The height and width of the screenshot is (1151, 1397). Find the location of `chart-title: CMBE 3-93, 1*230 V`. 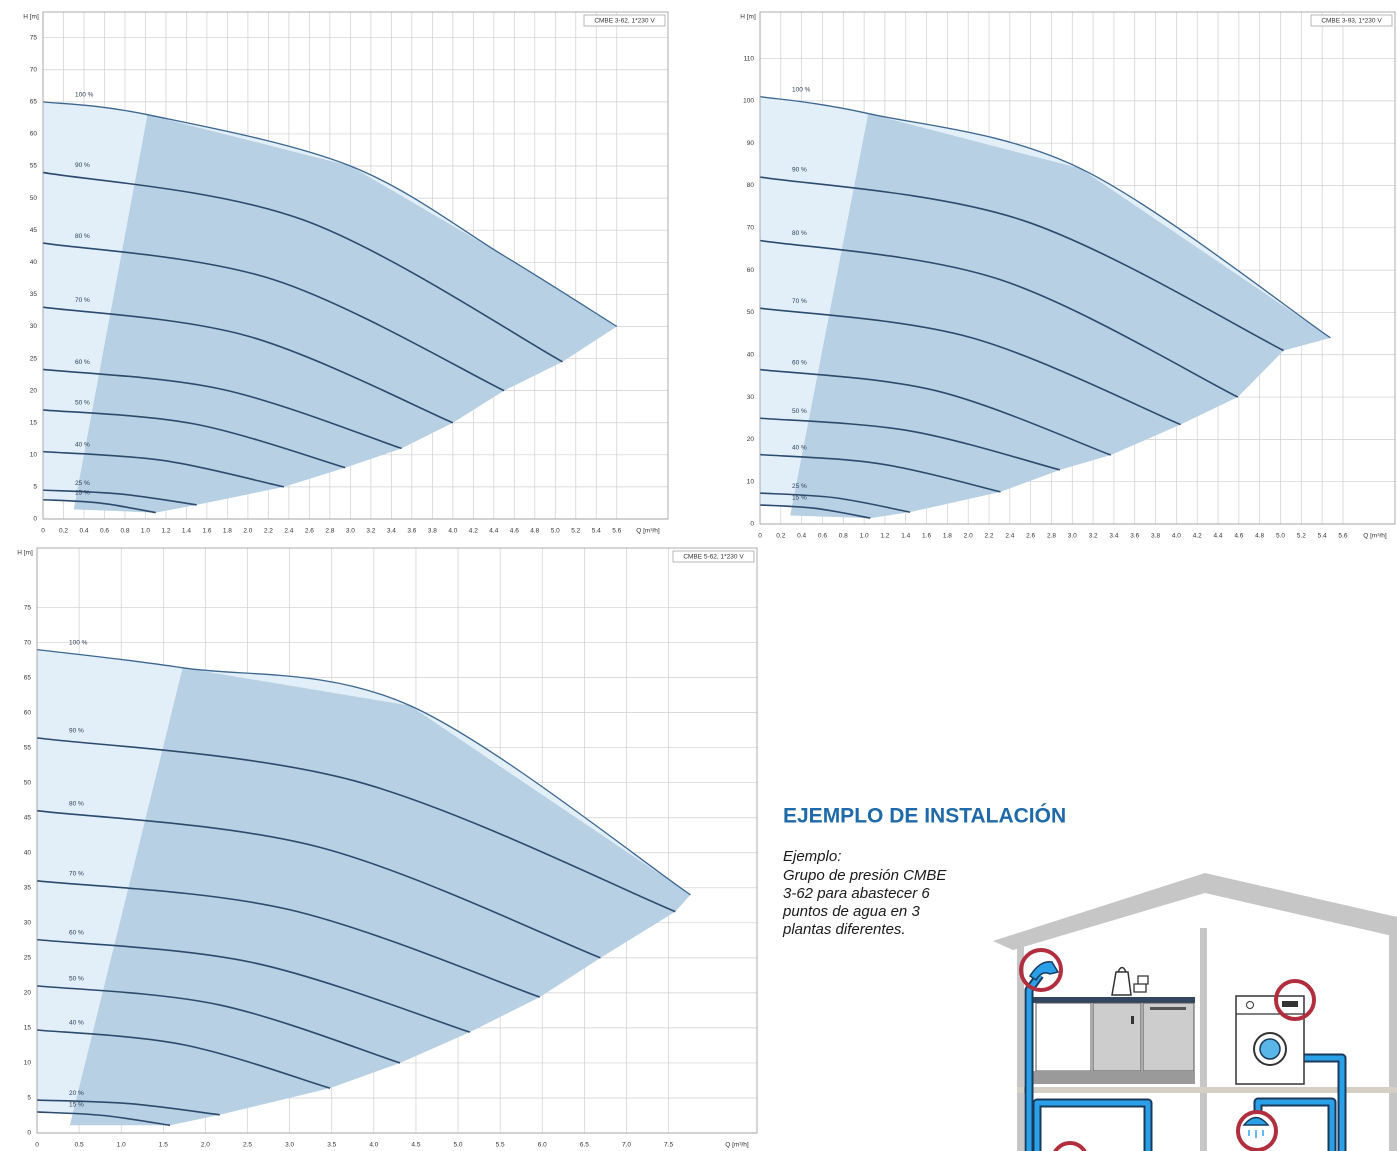

chart-title: CMBE 3-93, 1*230 V is located at coordinates (1351, 21).